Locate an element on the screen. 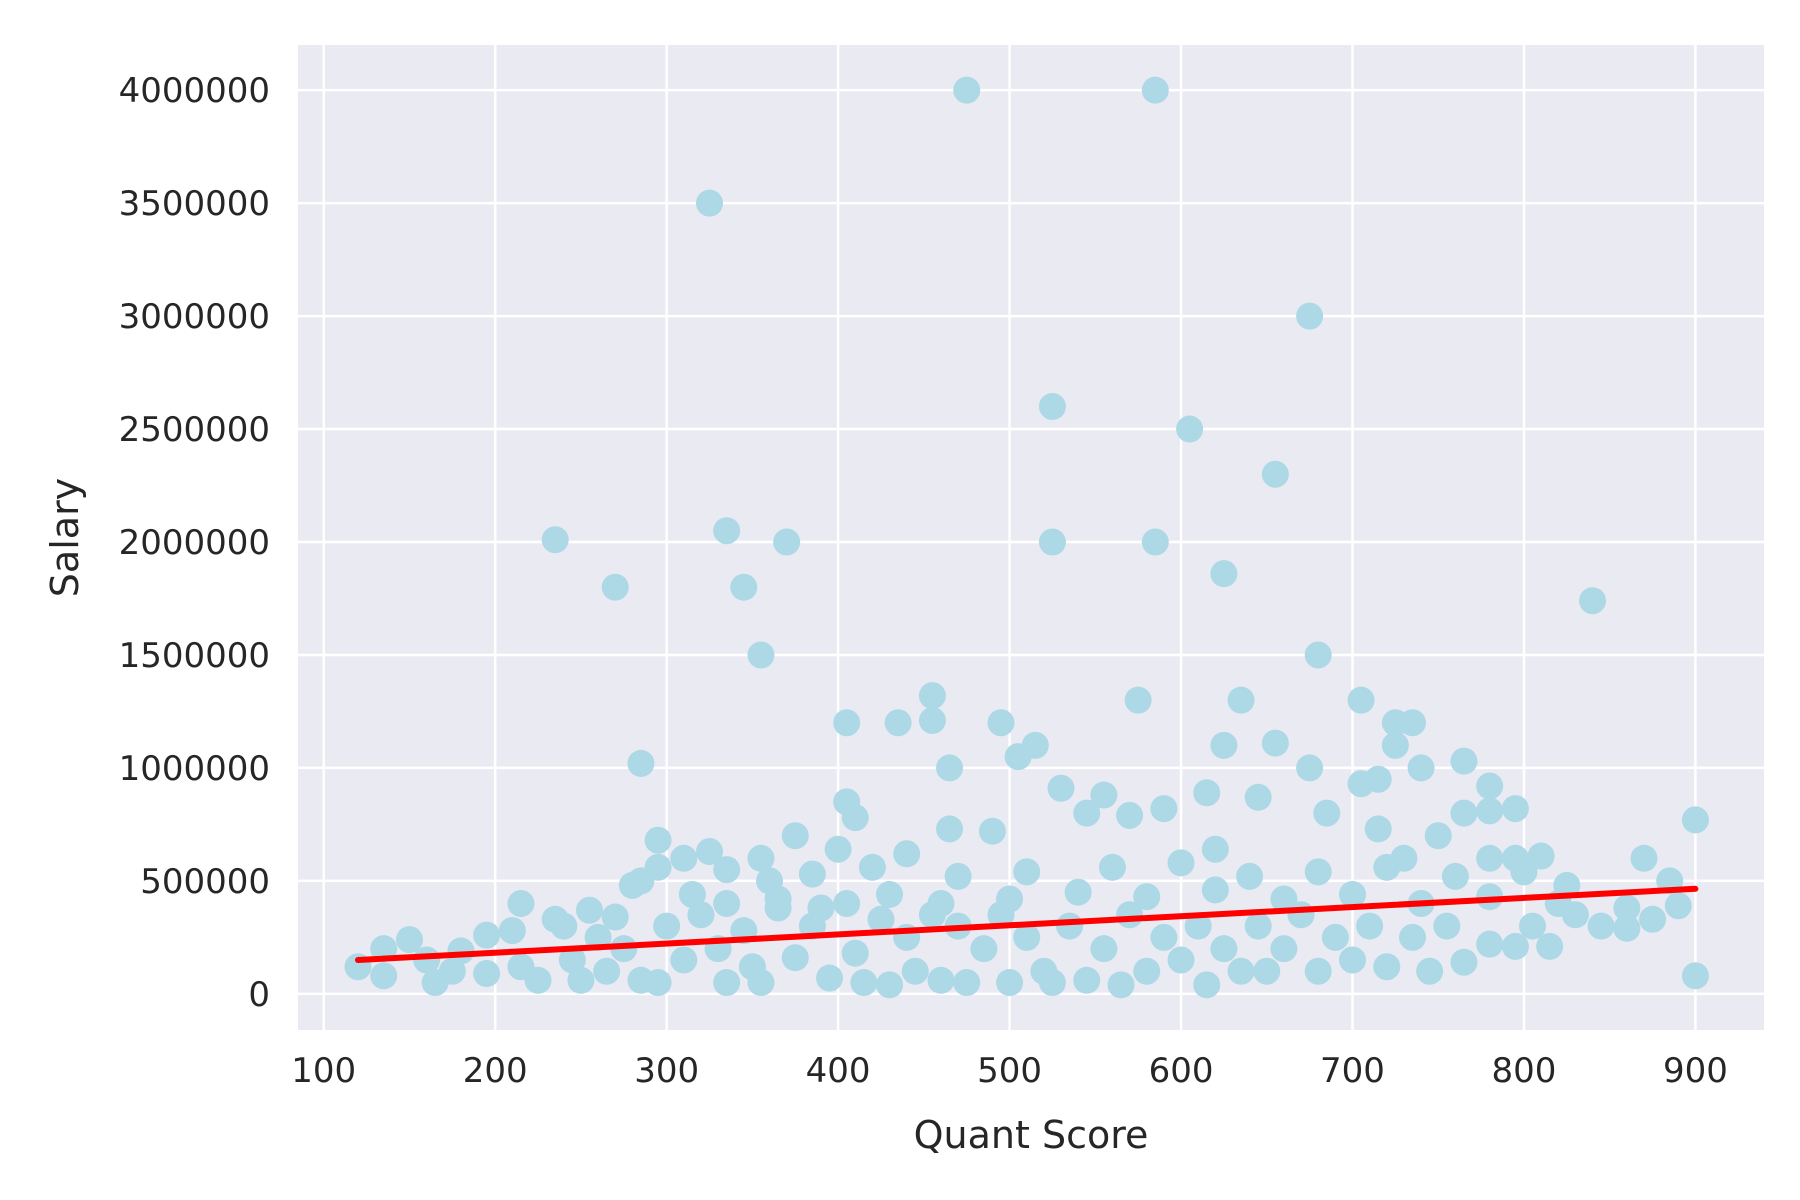 The width and height of the screenshot is (1800, 1200). x-tick-label: 600 is located at coordinates (1181, 1071).